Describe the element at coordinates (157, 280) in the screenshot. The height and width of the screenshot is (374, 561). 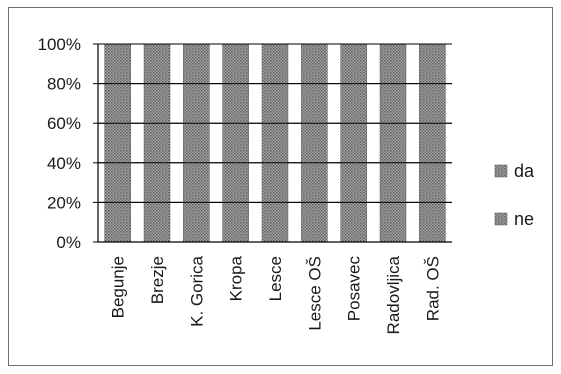
I see `x-tick-label: Brezje` at that location.